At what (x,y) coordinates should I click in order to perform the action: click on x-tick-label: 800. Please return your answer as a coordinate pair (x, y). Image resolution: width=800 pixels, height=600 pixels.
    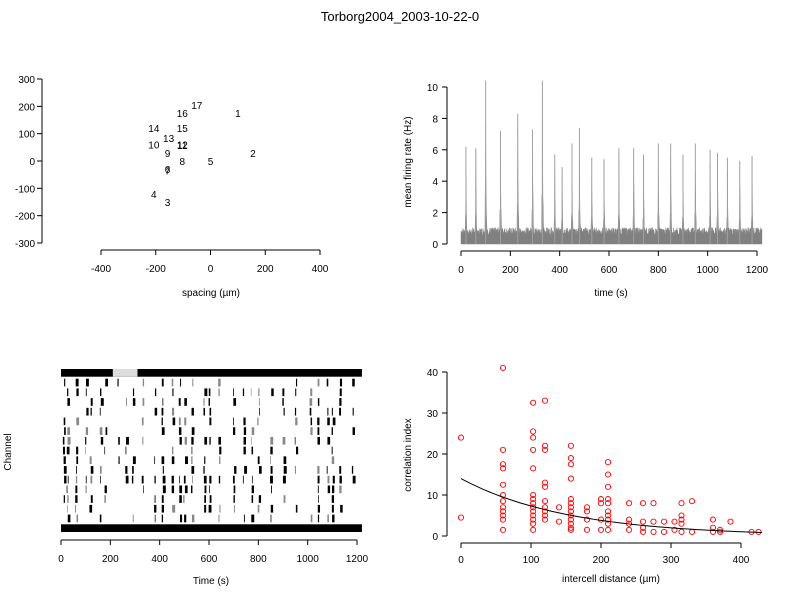
    Looking at the image, I should click on (658, 270).